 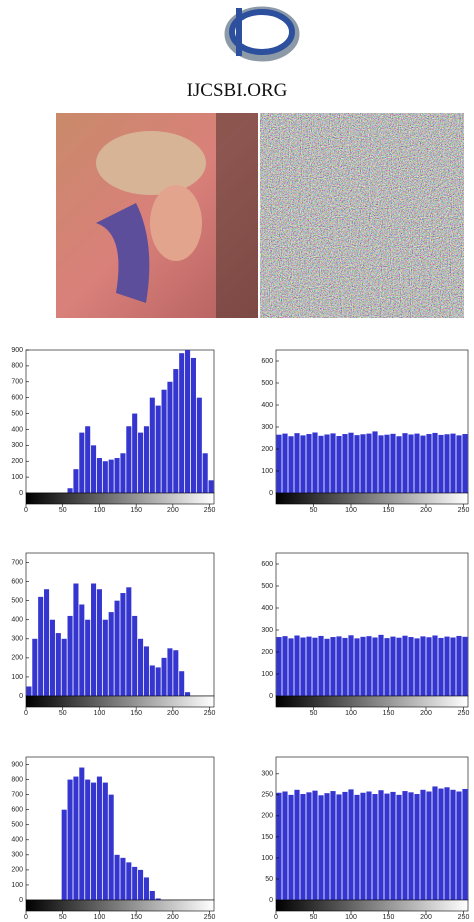 I want to click on x-tick-label: 50, so click(x=63, y=713).